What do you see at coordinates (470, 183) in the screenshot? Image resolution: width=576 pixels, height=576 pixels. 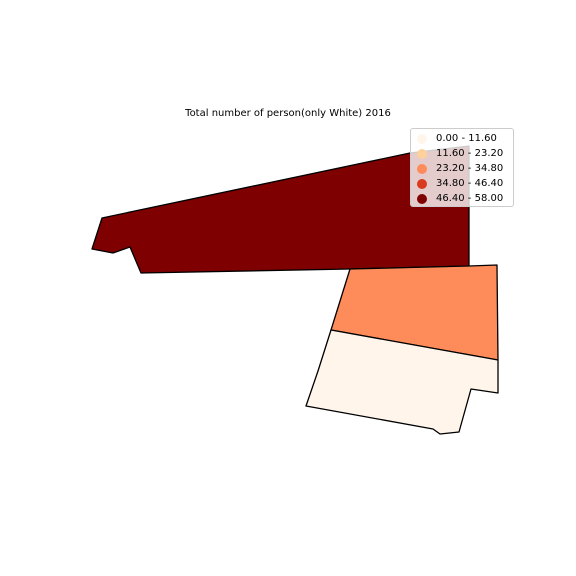 I see `legend-label: 34.80 - 46.40` at bounding box center [470, 183].